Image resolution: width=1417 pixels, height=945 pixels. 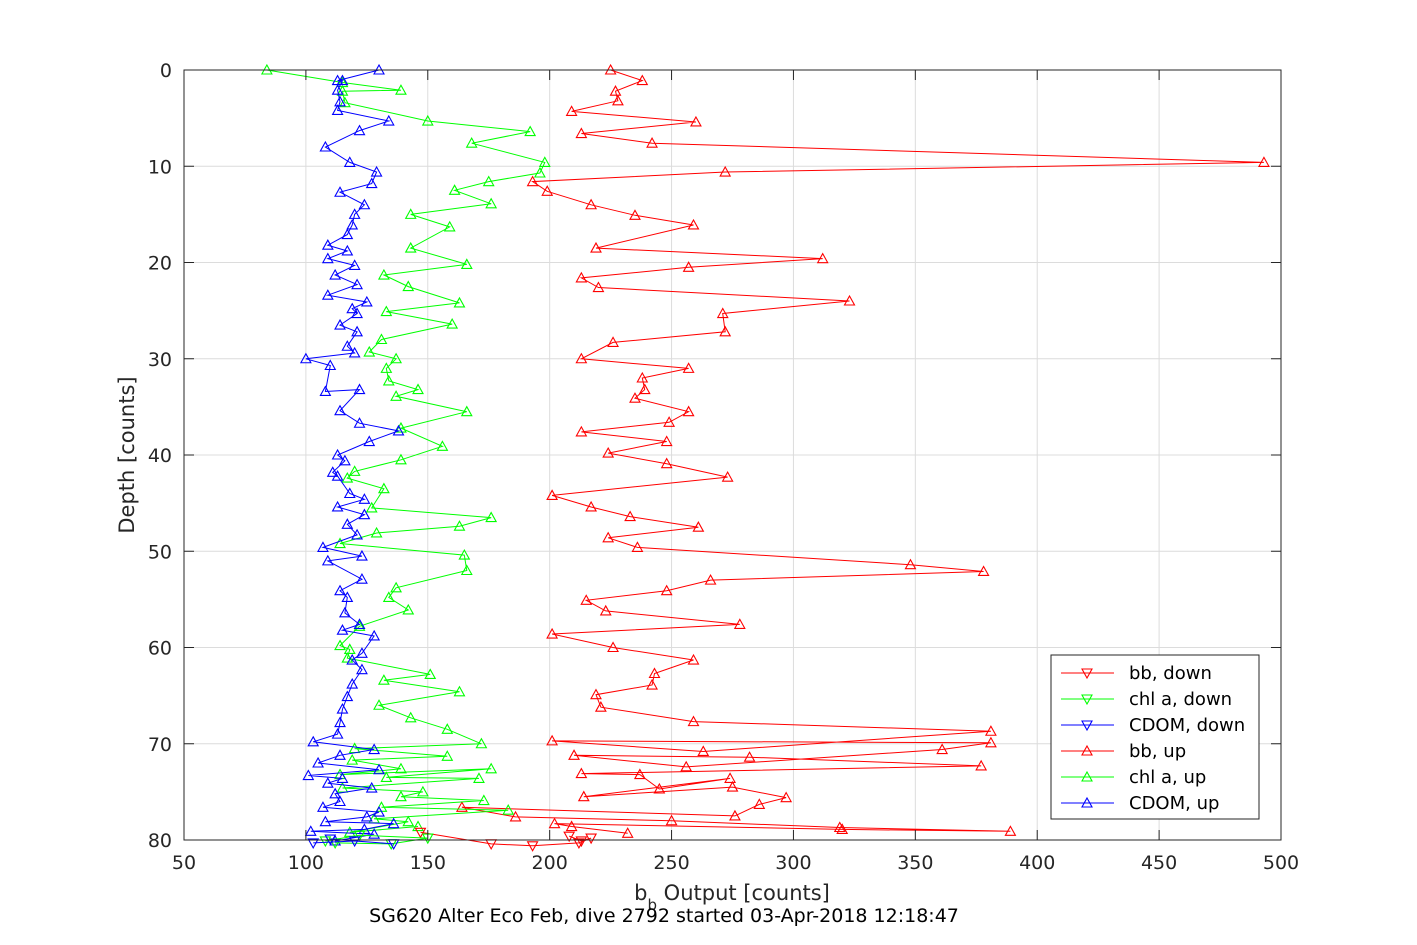 I want to click on x-tick-label: 100, so click(x=306, y=863).